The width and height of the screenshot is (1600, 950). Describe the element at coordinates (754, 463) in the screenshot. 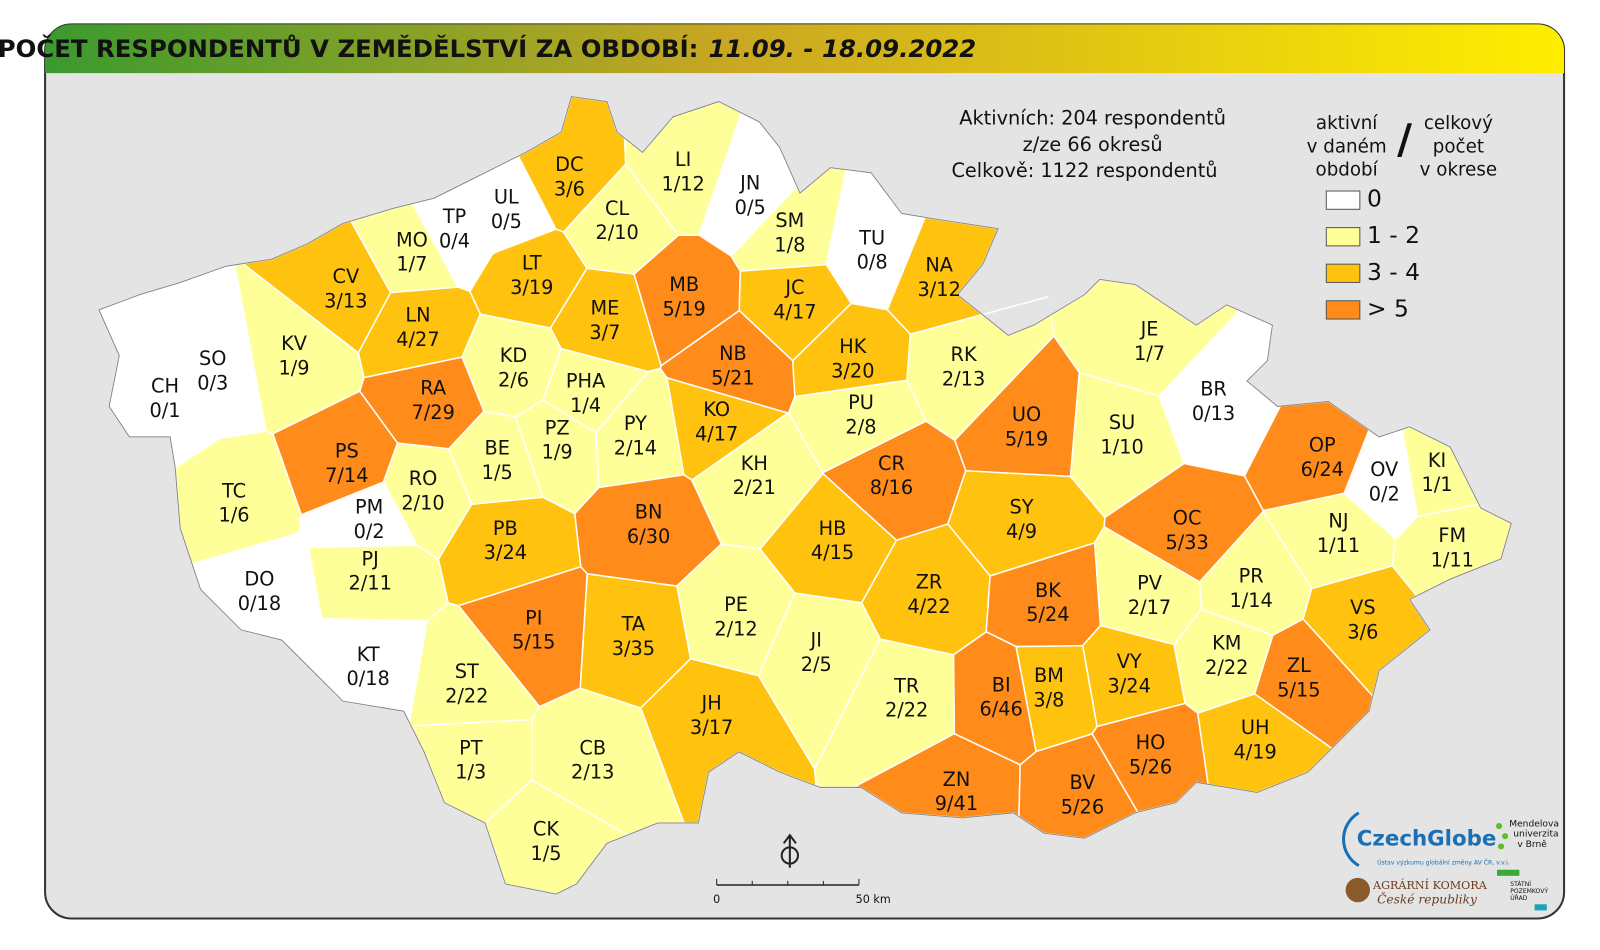

I see `district-code: KH` at that location.